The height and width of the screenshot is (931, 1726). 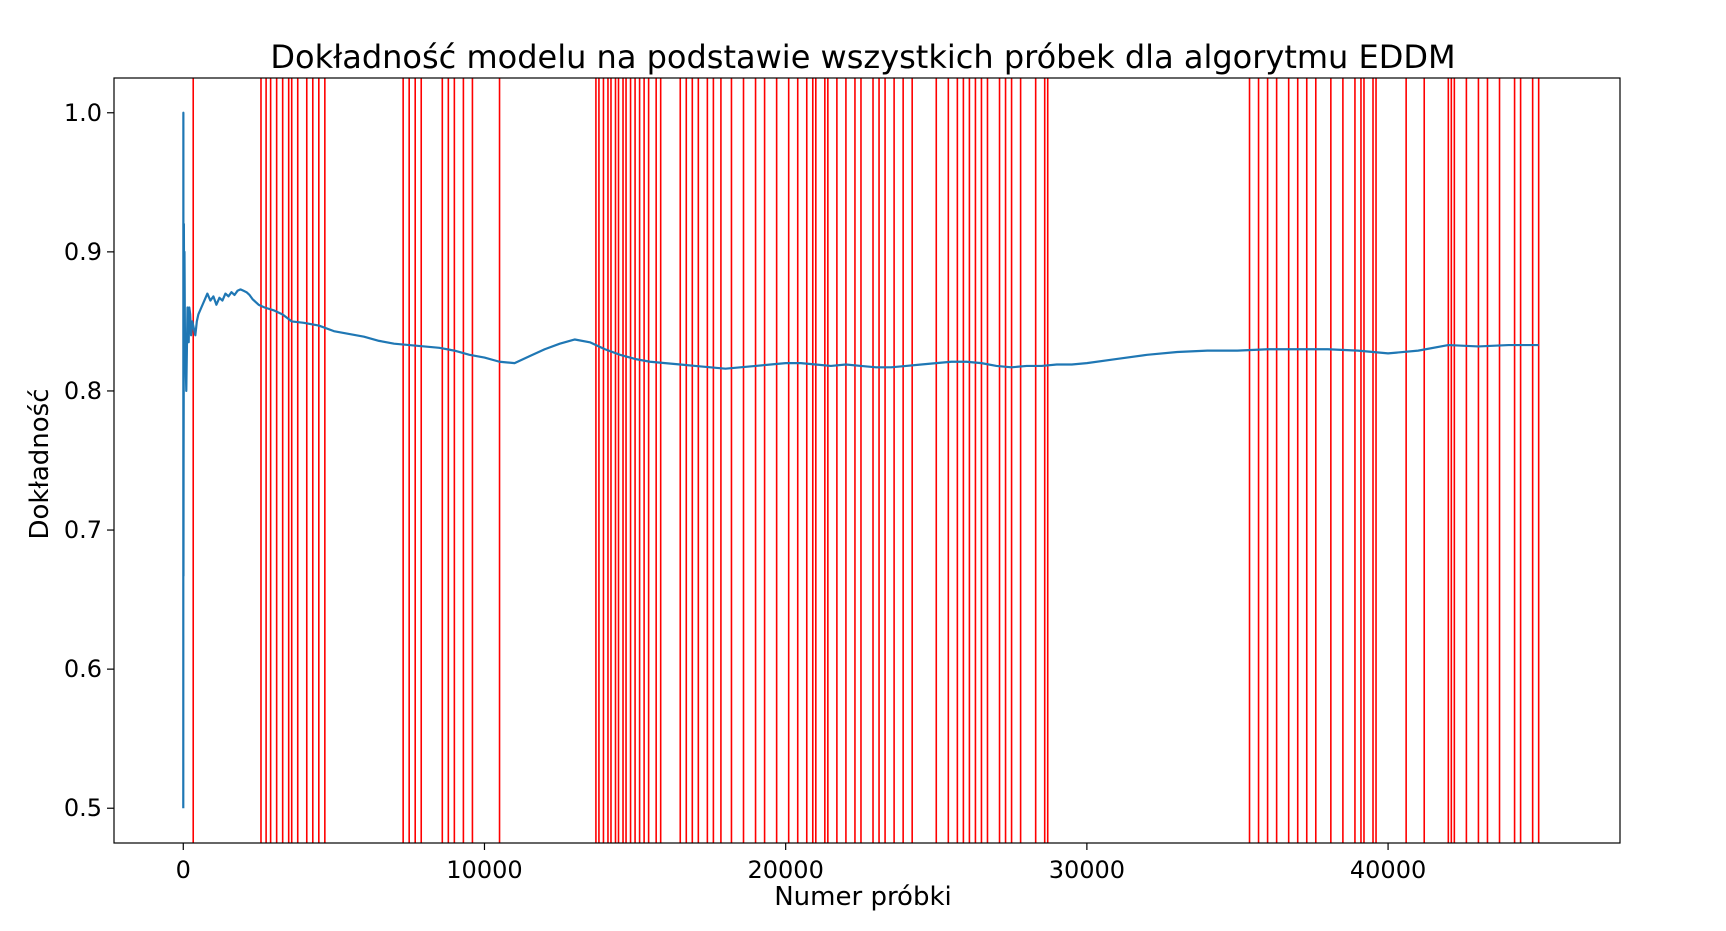 I want to click on y-tick-label: 0.5, so click(x=83, y=808).